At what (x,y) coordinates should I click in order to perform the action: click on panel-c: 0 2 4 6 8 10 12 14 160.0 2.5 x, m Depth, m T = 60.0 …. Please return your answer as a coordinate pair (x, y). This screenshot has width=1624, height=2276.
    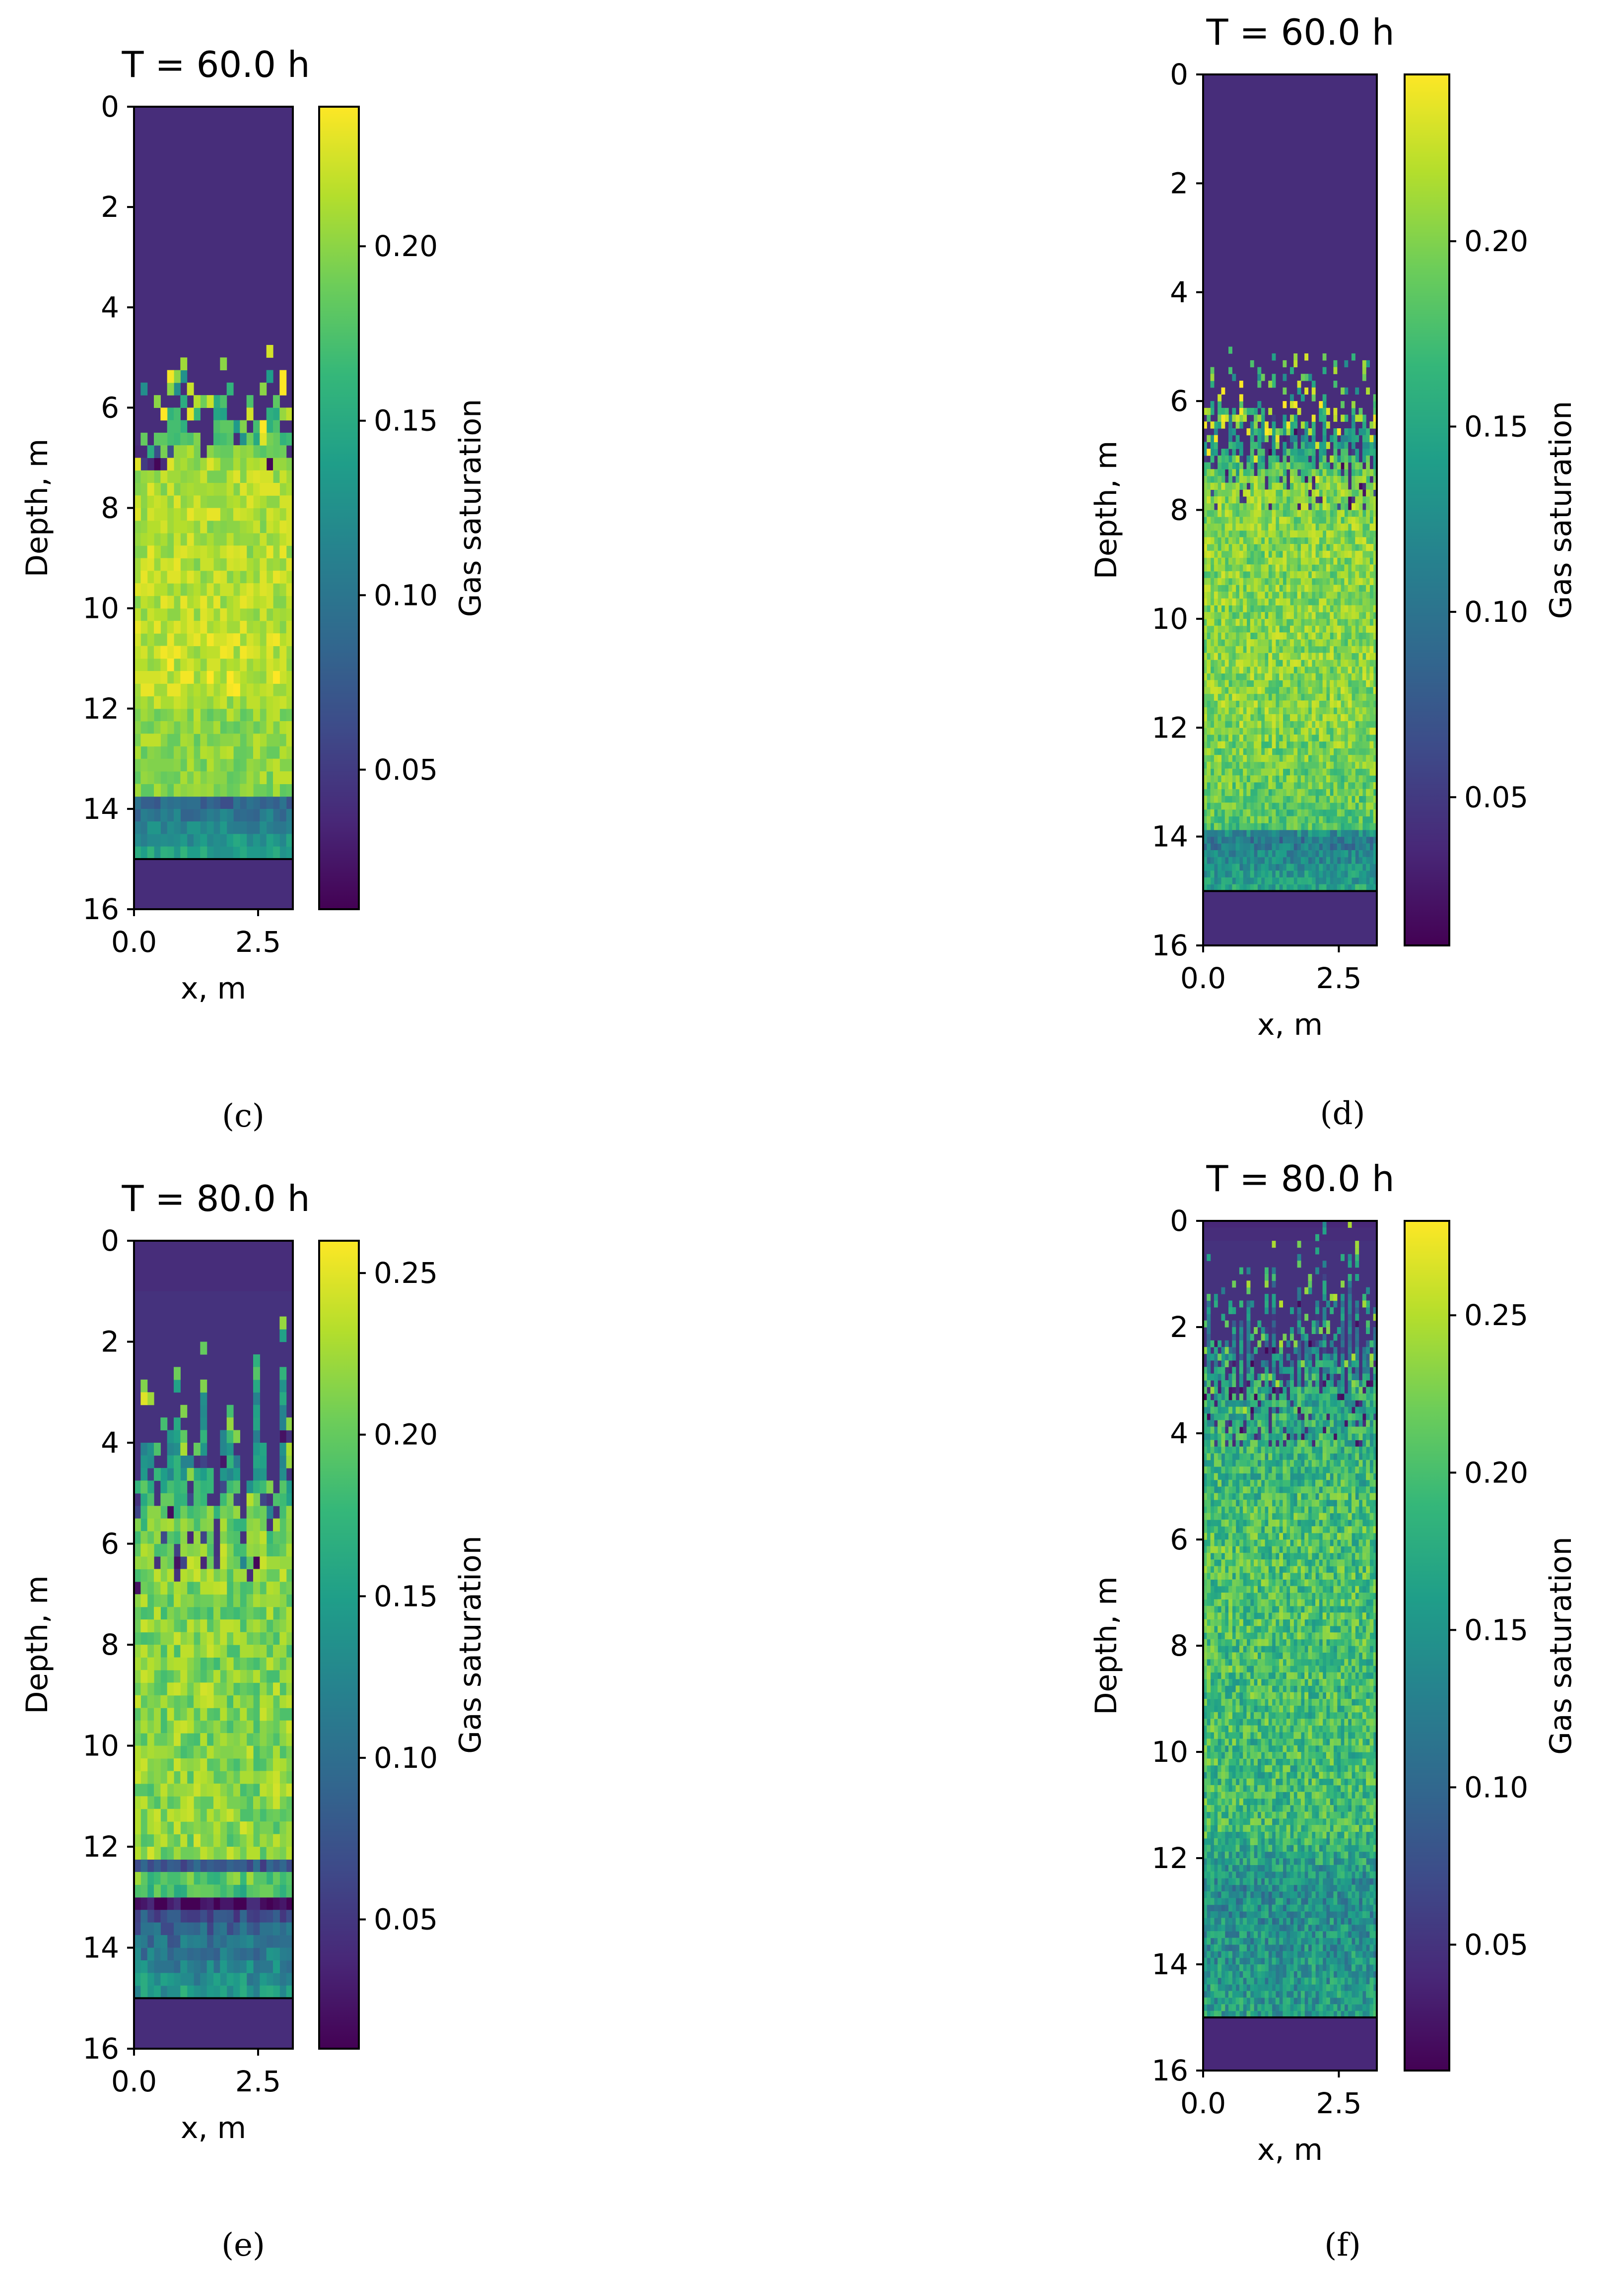
    Looking at the image, I should click on (254, 589).